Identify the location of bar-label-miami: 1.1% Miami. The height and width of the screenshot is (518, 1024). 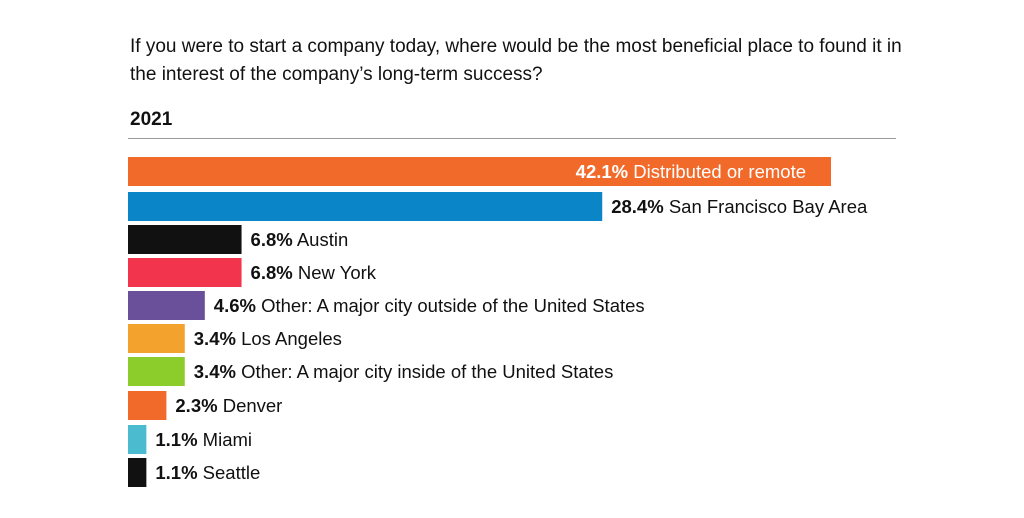
(203, 439).